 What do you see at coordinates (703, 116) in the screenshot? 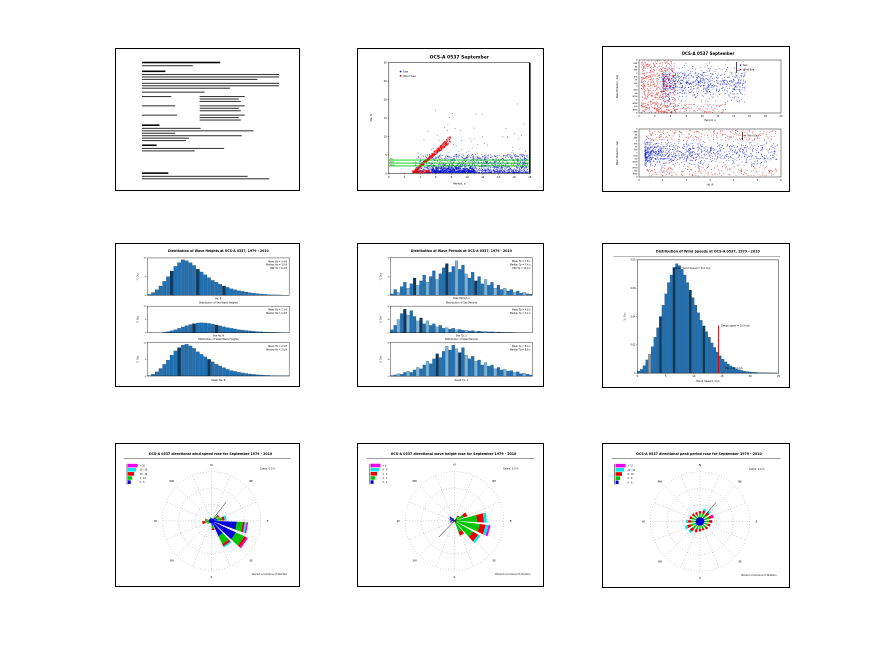
I see `x-tick: 10` at bounding box center [703, 116].